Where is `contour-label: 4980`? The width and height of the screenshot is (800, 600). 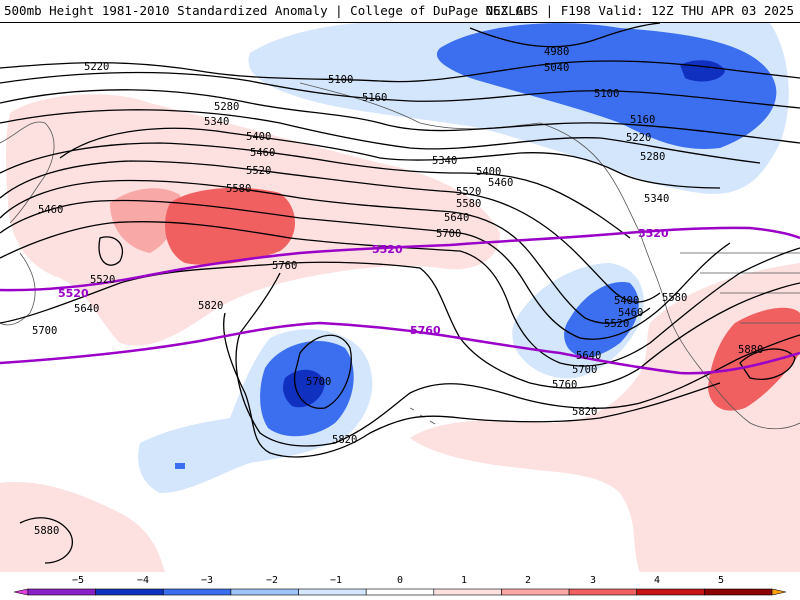 contour-label: 4980 is located at coordinates (556, 52).